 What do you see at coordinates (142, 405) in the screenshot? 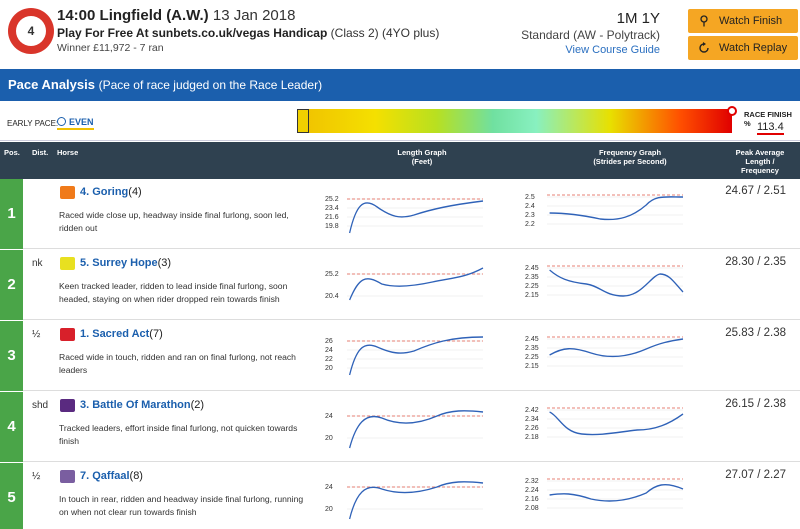
I see `horse-name-link: 3. Battle Of Marathon(2)` at bounding box center [142, 405].